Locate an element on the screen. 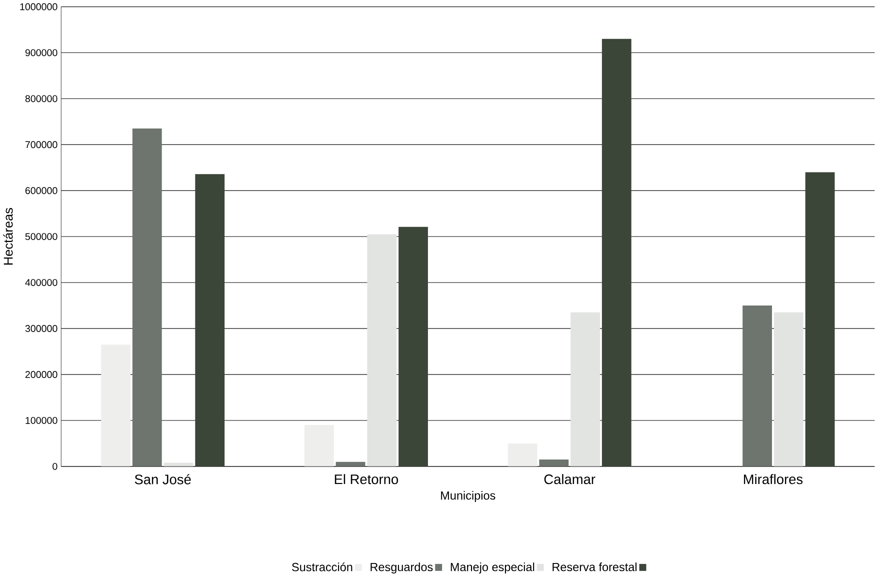 This screenshot has width=875, height=577. x-tick-label: San José is located at coordinates (162, 479).